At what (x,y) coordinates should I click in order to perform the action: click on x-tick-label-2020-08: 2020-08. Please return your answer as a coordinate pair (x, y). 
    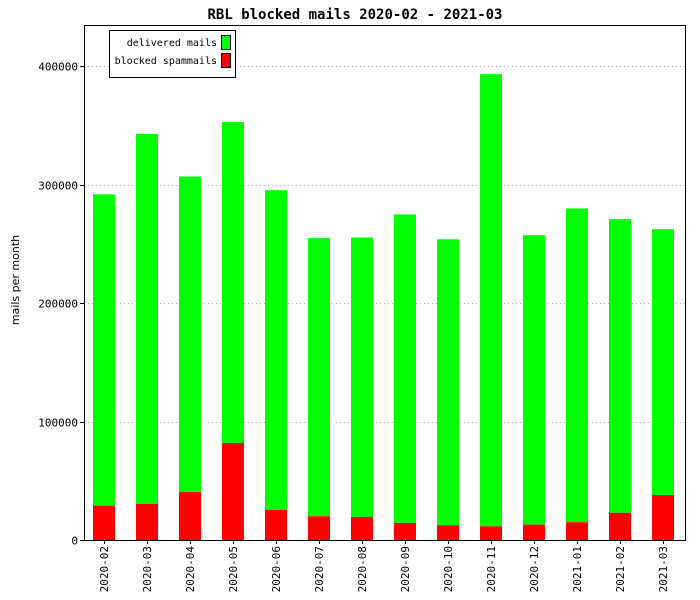
    Looking at the image, I should click on (362, 569).